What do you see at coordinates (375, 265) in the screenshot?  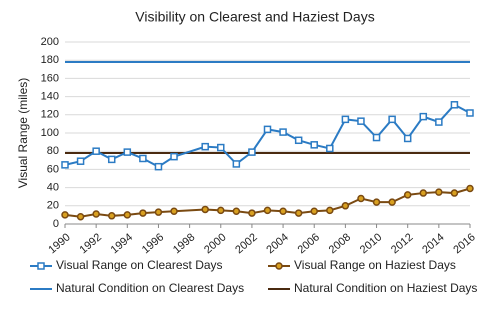 I see `legend-label: Visual Range on Haziest Days` at bounding box center [375, 265].